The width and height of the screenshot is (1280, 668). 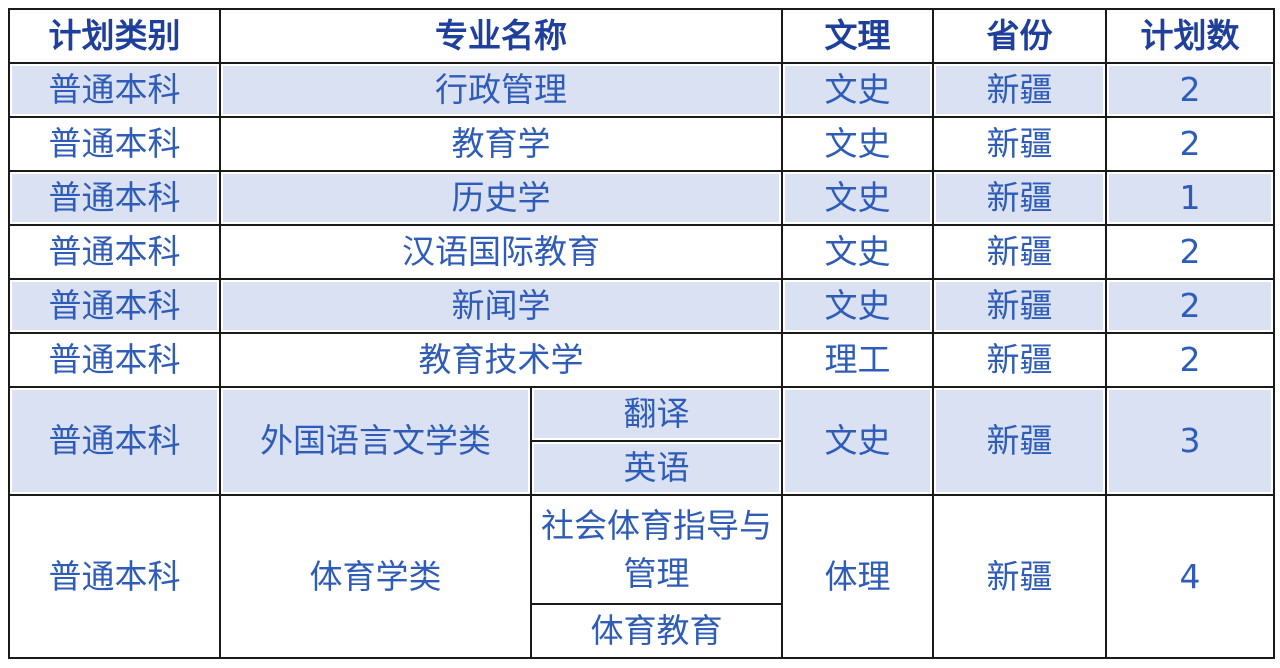 What do you see at coordinates (501, 360) in the screenshot?
I see `major-cell: 教育技术学` at bounding box center [501, 360].